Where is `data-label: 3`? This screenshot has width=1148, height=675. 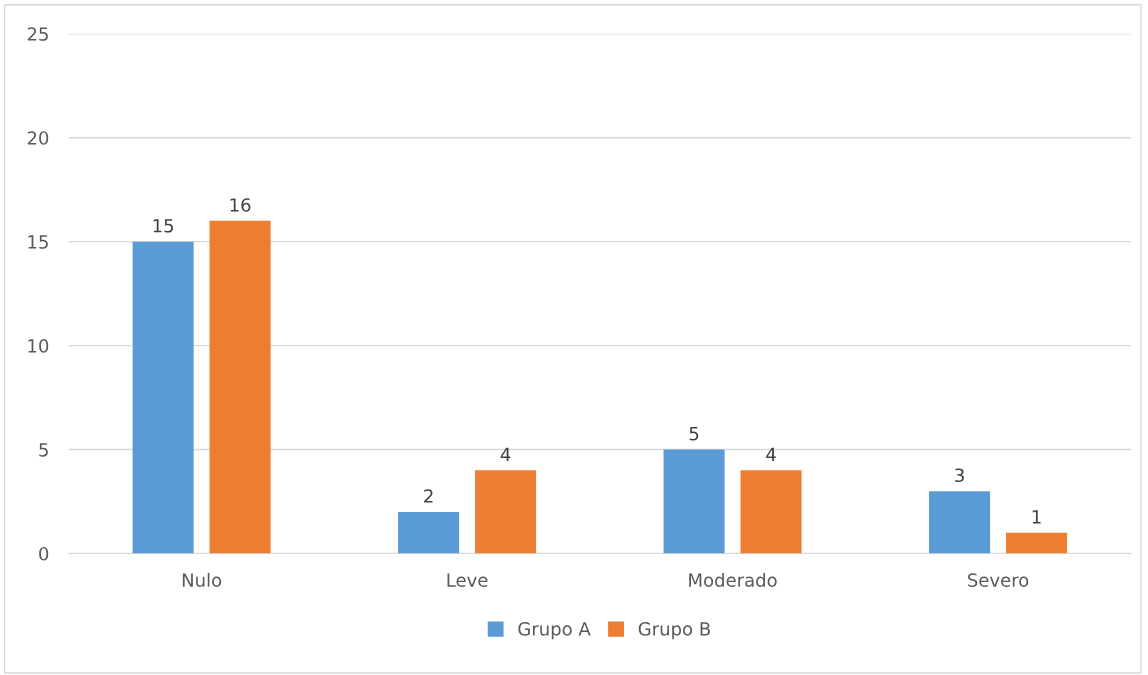 data-label: 3 is located at coordinates (959, 475).